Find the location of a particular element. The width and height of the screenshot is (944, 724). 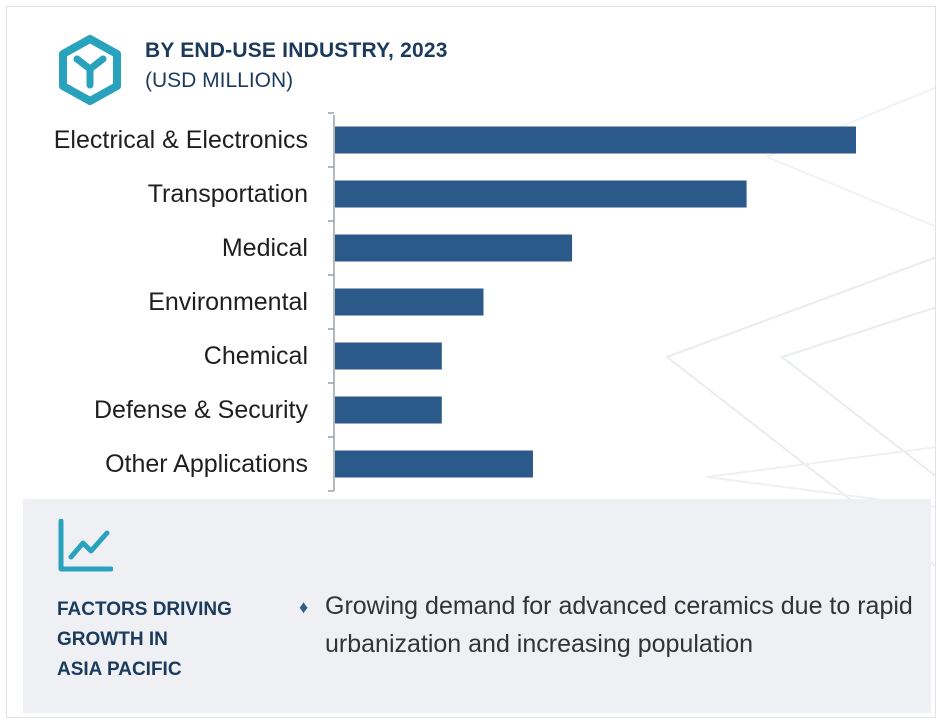

category-label: Chemical is located at coordinates (256, 356).